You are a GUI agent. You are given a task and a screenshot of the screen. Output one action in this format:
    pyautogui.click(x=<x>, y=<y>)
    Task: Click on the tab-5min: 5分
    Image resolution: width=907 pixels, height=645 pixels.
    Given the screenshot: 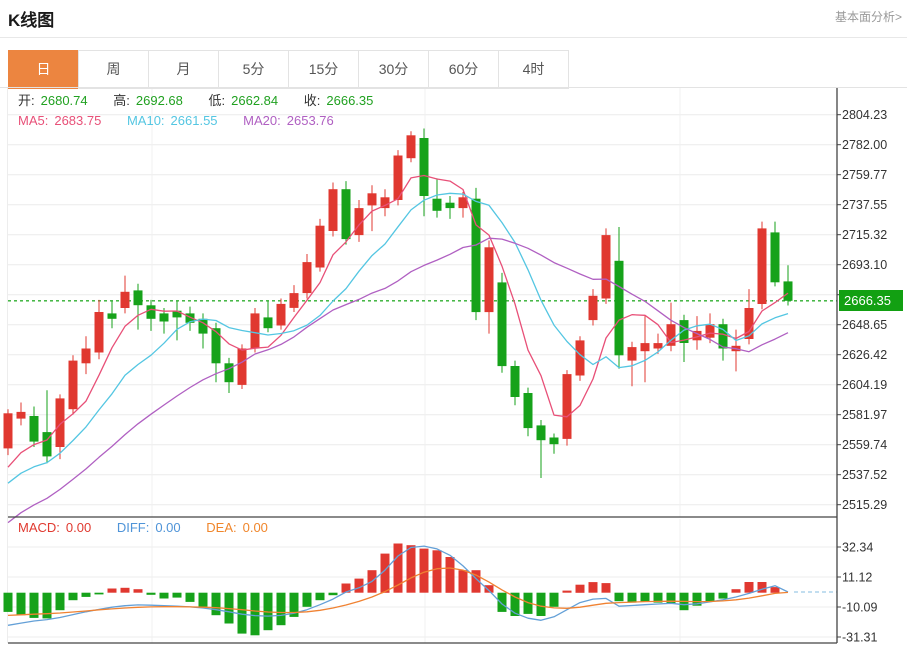 What is the action you would take?
    pyautogui.click(x=253, y=69)
    